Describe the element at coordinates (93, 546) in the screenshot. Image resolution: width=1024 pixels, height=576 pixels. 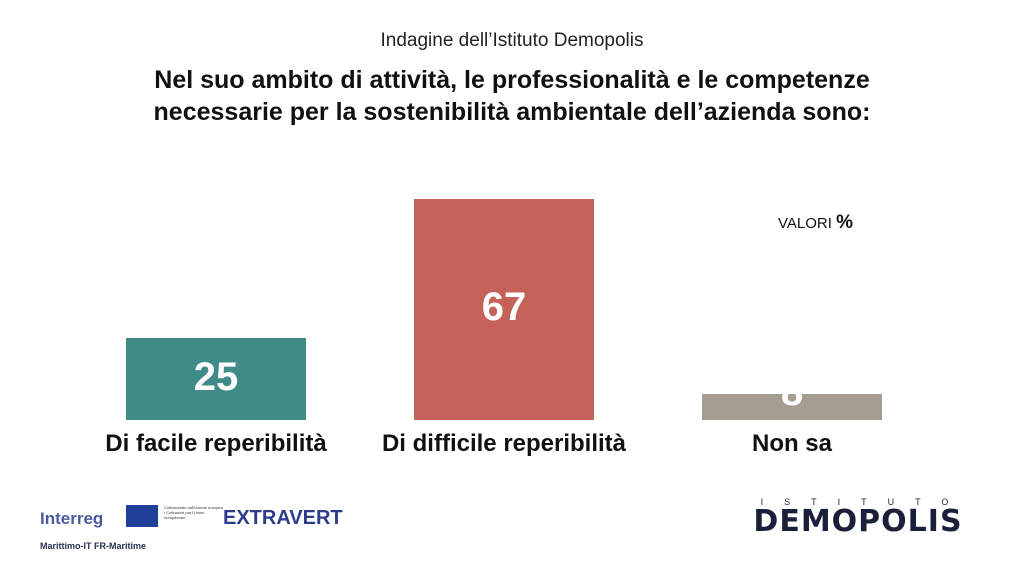
I see `program-name: Marittimo-IT FR-Maritime` at that location.